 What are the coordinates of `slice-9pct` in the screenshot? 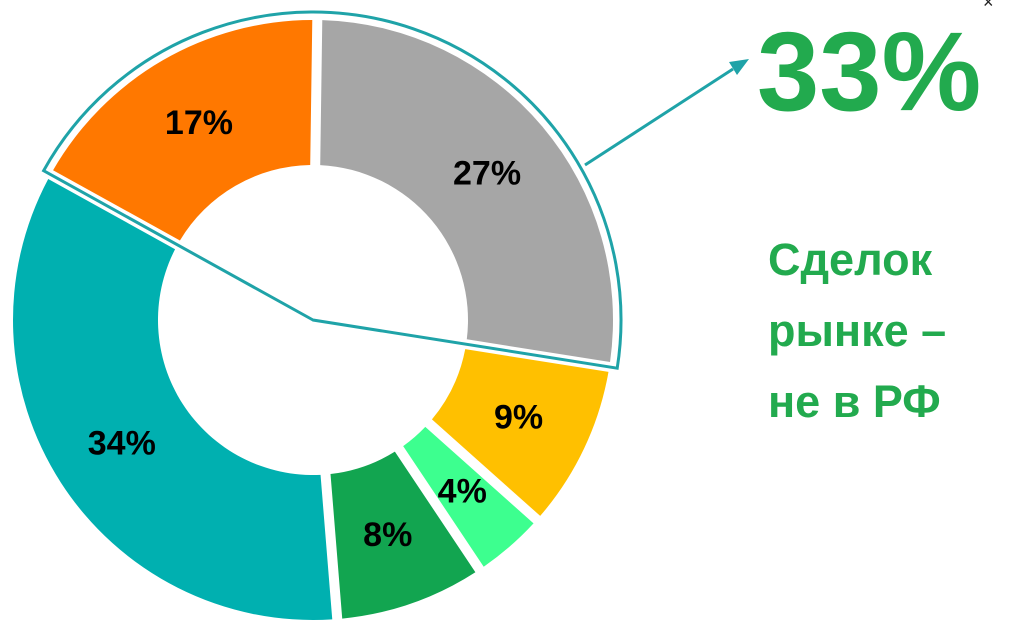 It's located at (520, 432).